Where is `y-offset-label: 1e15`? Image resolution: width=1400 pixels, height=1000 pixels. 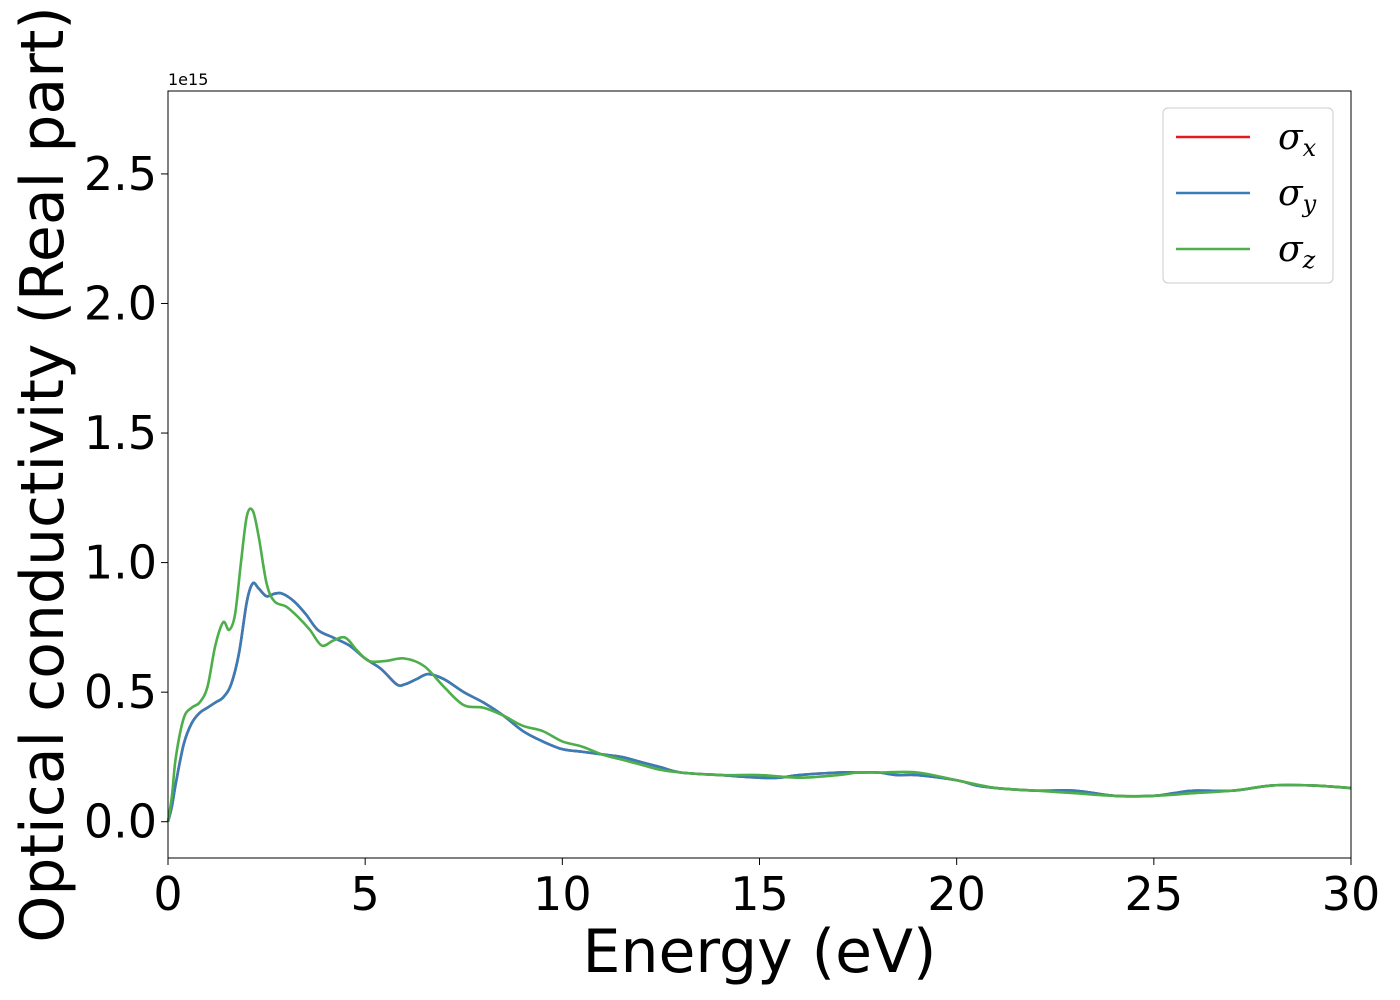 y-offset-label: 1e15 is located at coordinates (188, 79).